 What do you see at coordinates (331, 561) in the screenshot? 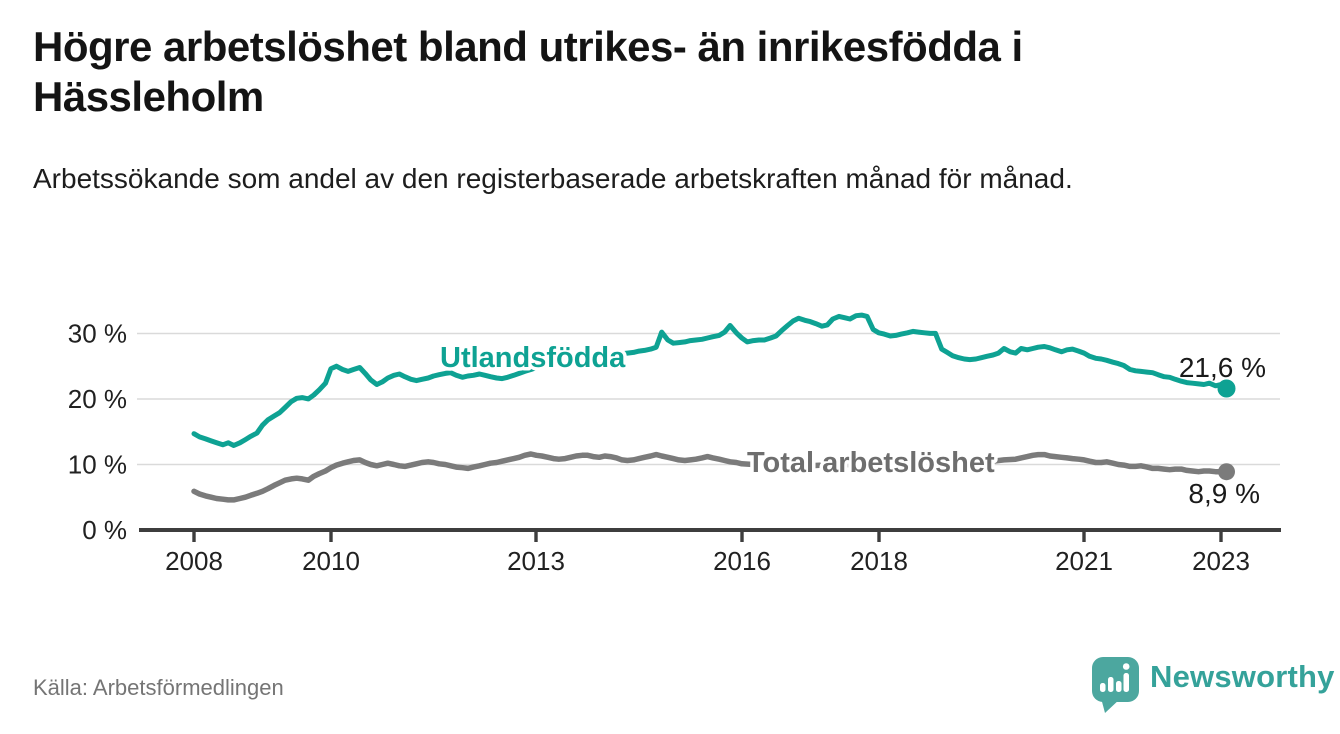
I see `x-tick-label-2010: 2010` at bounding box center [331, 561].